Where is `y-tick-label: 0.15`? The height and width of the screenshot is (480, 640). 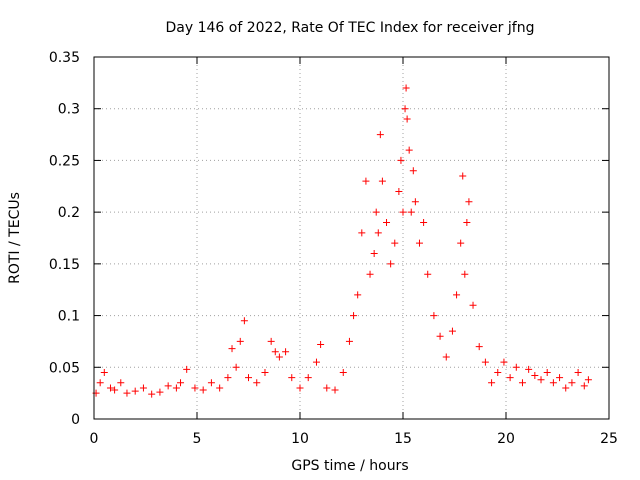 y-tick-label: 0.15 is located at coordinates (64, 265).